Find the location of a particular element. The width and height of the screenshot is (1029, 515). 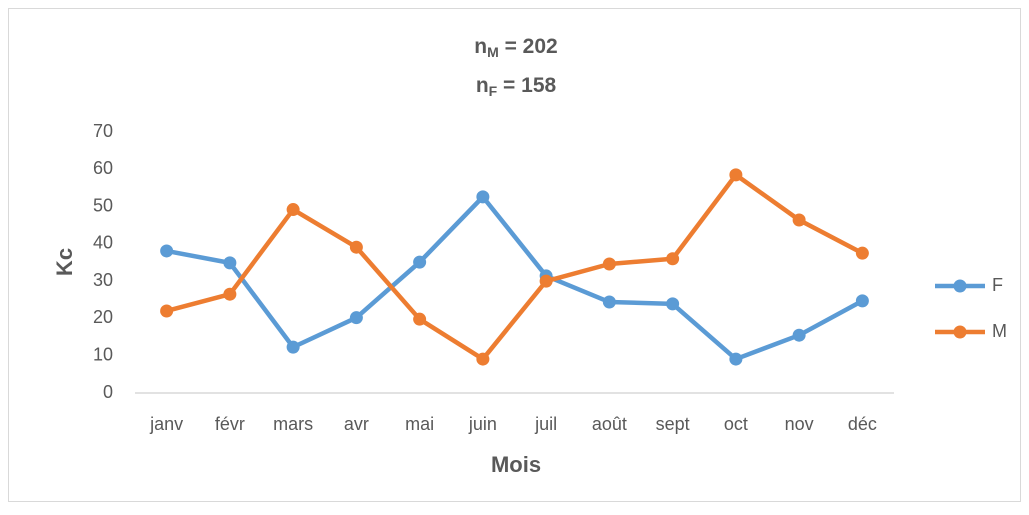

x-tick-label: juil is located at coordinates (545, 424).